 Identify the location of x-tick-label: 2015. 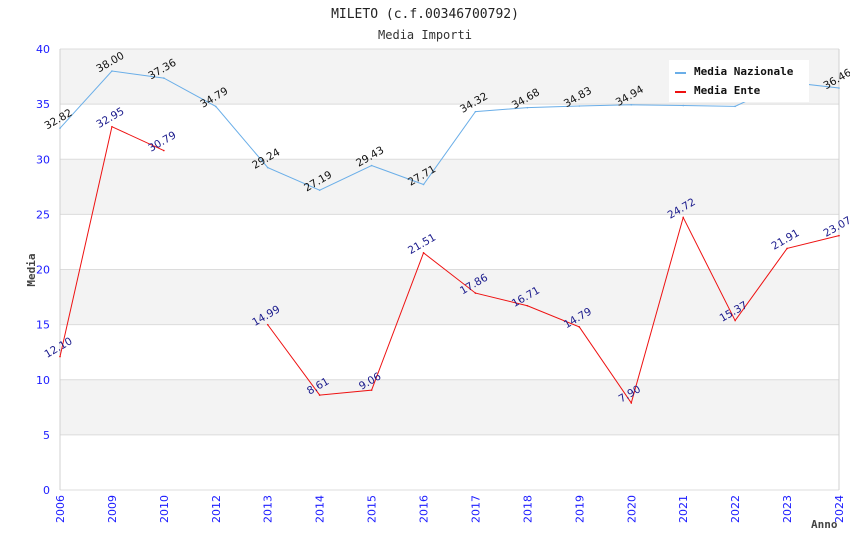
(372, 509).